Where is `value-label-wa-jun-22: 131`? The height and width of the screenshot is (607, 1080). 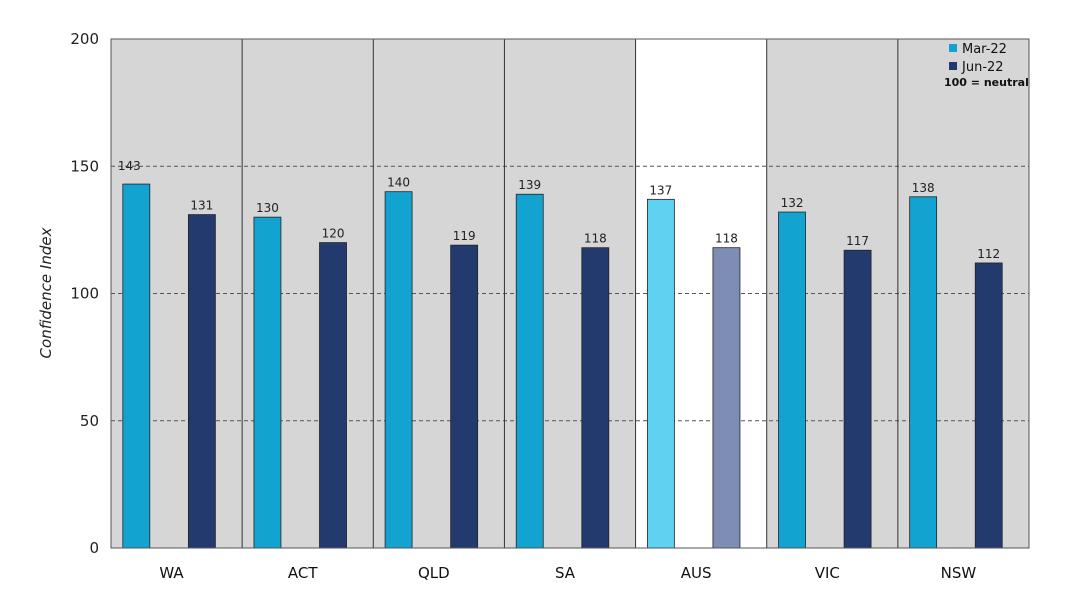 value-label-wa-jun-22: 131 is located at coordinates (201, 206).